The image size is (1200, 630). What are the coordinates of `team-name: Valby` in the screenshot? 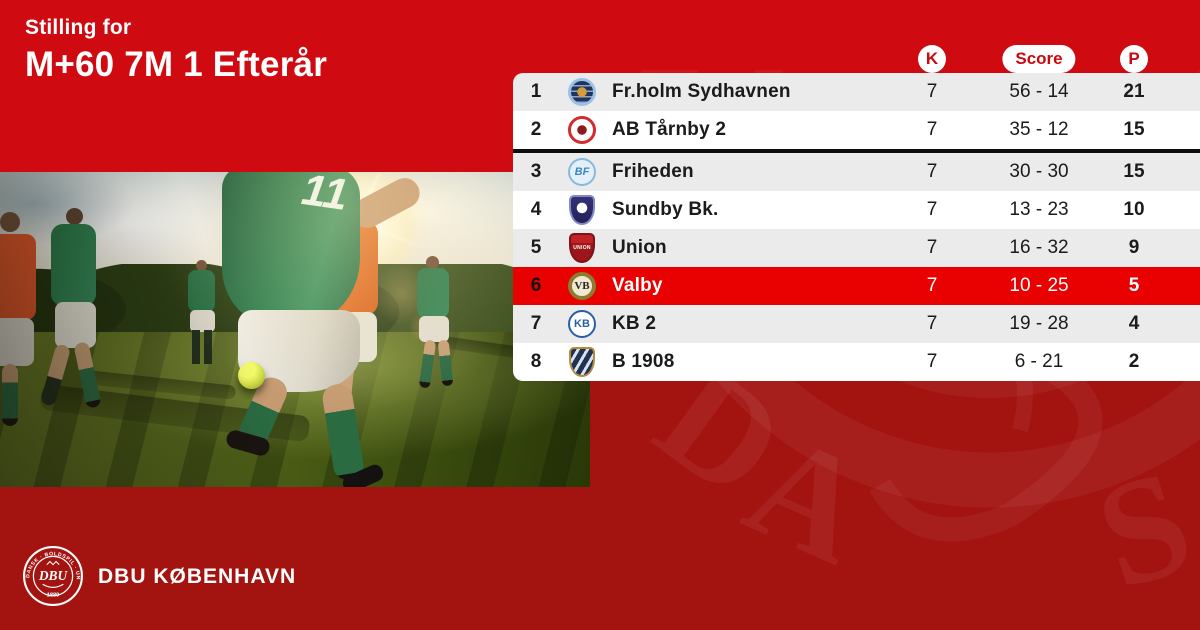 It's located at (637, 285).